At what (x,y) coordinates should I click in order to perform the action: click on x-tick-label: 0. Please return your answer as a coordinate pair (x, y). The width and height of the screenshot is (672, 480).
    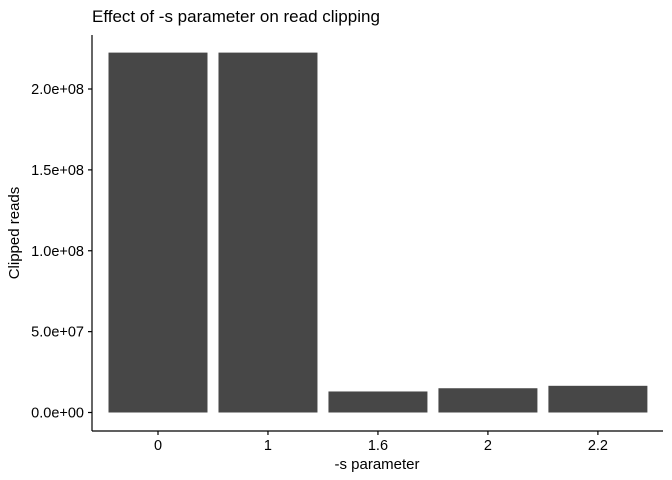
    Looking at the image, I should click on (158, 446).